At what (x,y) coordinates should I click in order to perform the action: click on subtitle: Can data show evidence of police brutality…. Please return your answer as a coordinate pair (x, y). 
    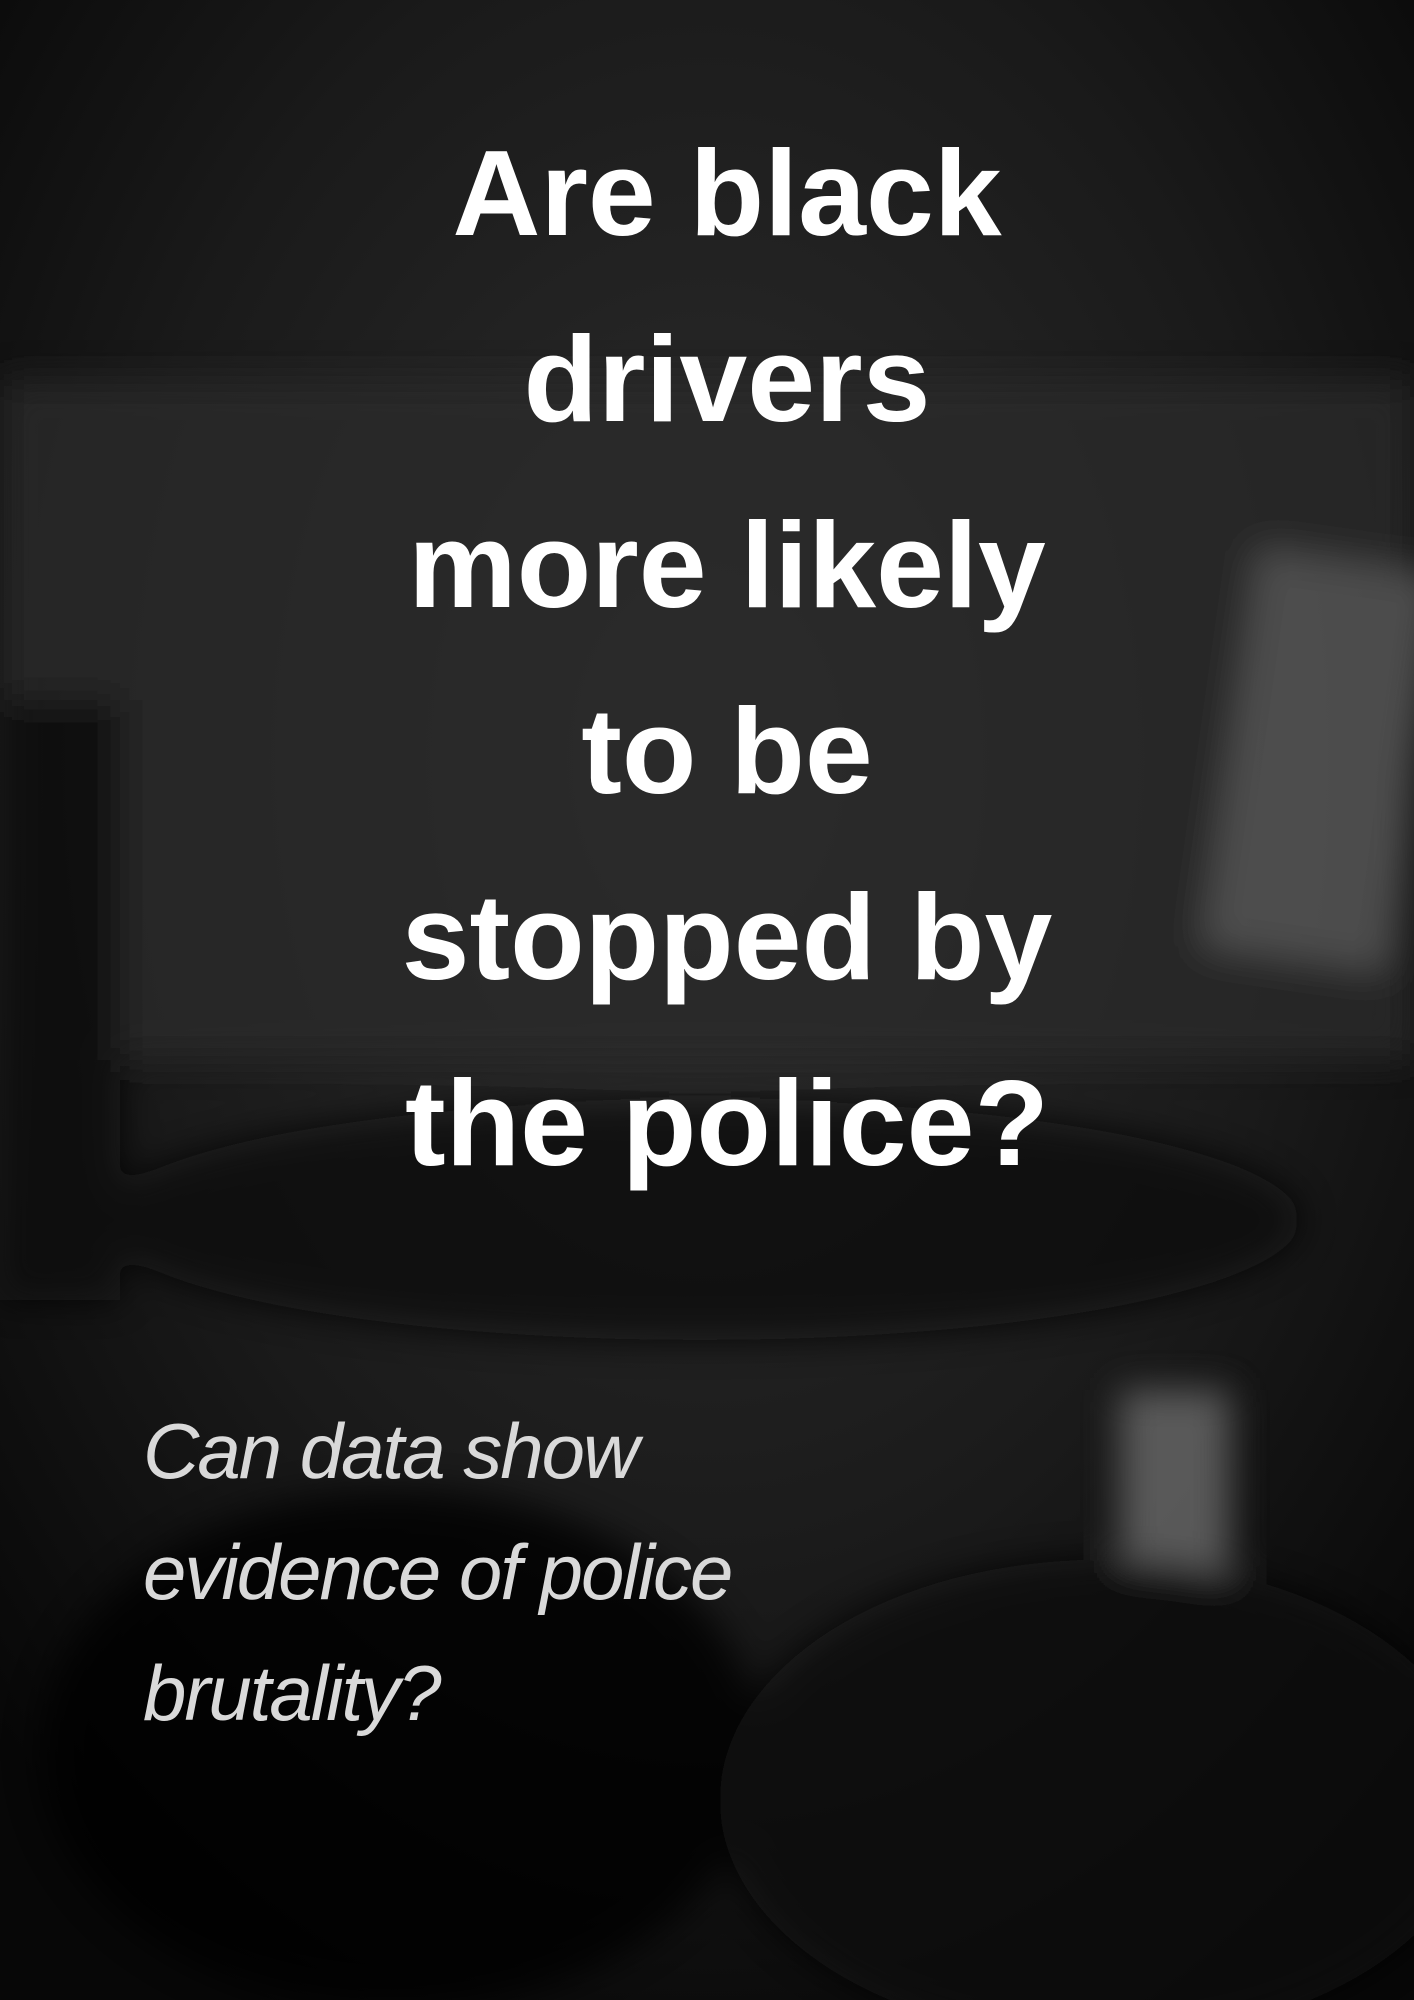
    Looking at the image, I should click on (438, 1572).